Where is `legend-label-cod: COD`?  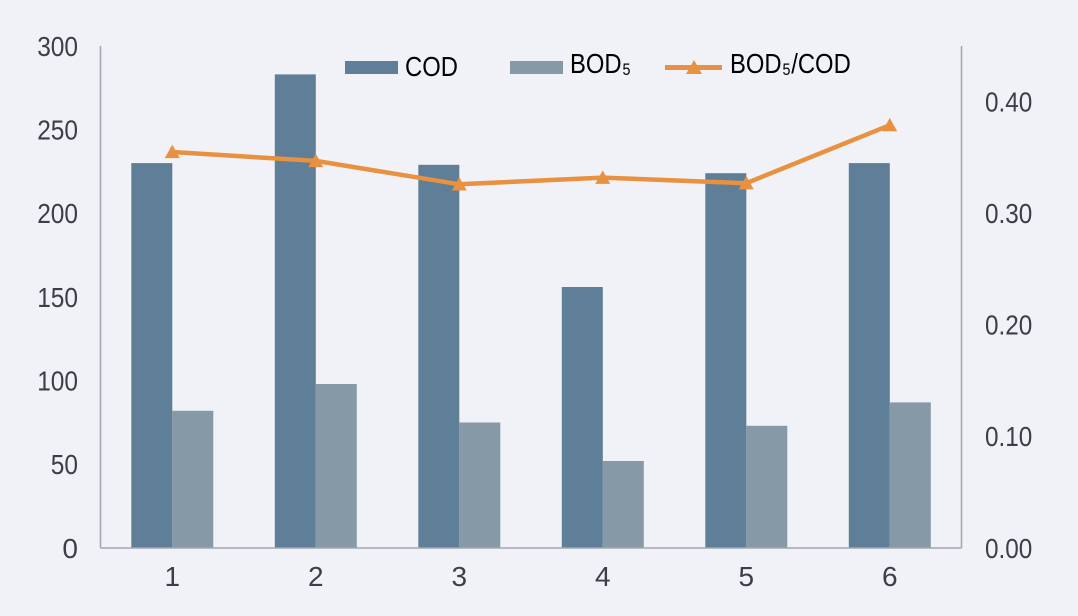
legend-label-cod: COD is located at coordinates (431, 66).